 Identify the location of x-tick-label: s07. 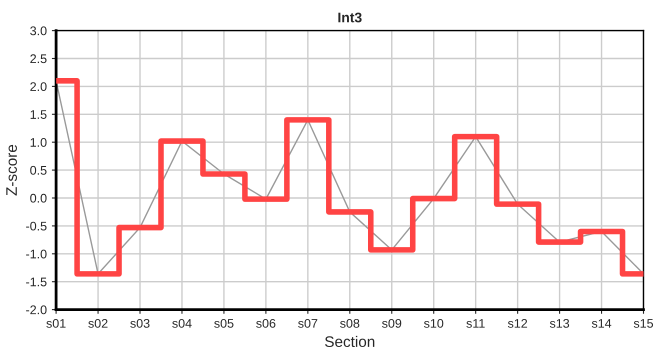
(308, 323).